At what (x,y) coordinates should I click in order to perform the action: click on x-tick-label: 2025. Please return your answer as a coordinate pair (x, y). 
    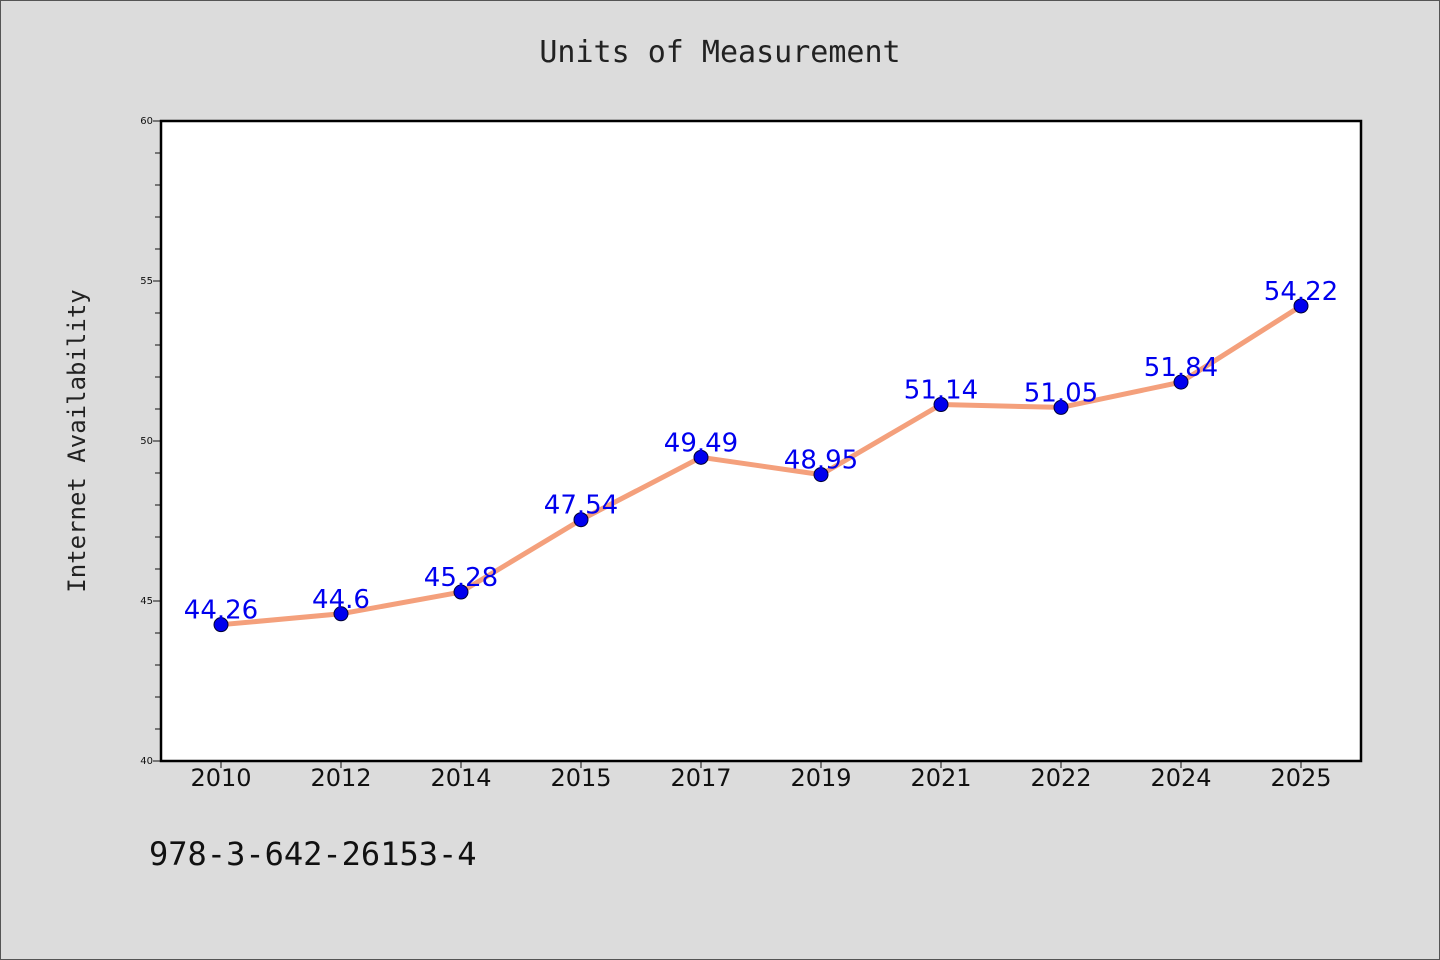
    Looking at the image, I should click on (1300, 778).